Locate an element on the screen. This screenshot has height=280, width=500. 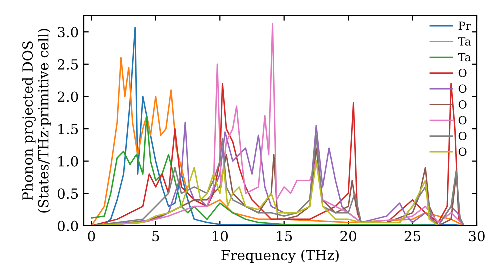
legend-label: Pr is located at coordinates (465, 26).